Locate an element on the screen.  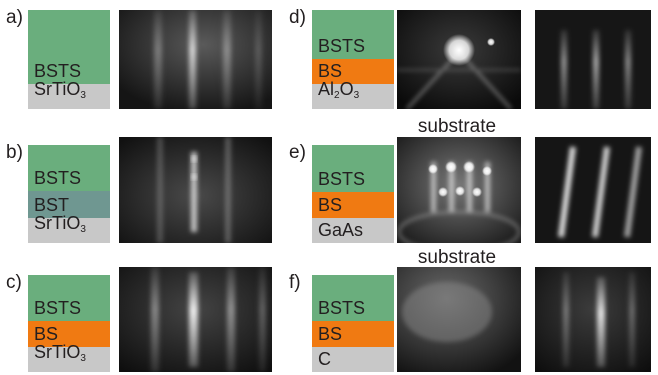
panel-label-c: c) is located at coordinates (14, 282).